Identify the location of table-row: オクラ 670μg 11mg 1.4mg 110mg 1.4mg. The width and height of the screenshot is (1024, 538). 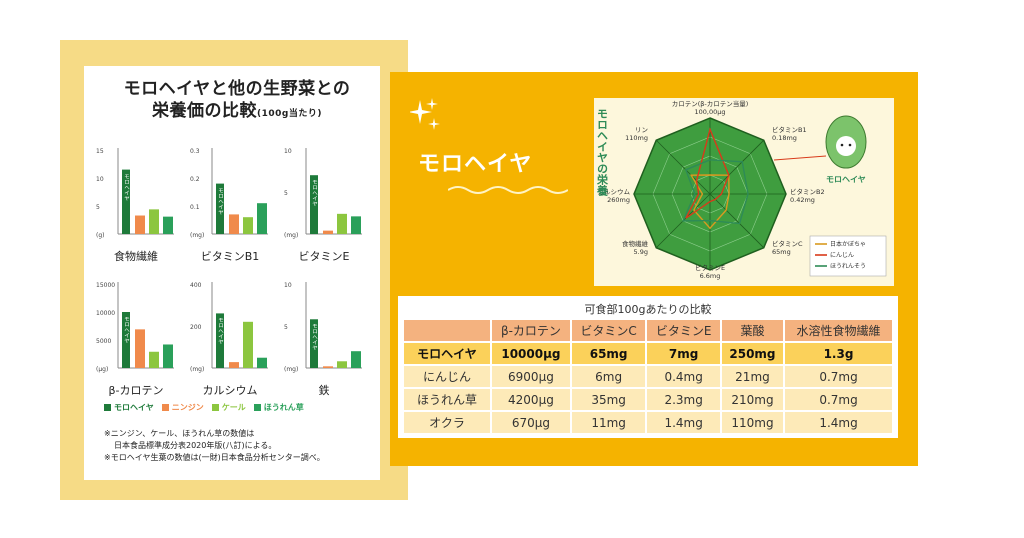
(648, 422).